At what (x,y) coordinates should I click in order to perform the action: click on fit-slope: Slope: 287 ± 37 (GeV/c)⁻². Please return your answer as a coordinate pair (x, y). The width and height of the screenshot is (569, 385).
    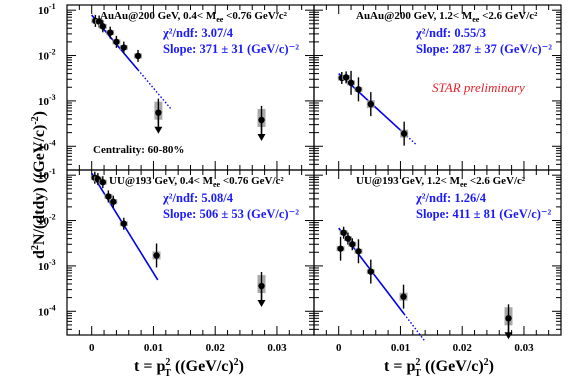
    Looking at the image, I should click on (484, 49).